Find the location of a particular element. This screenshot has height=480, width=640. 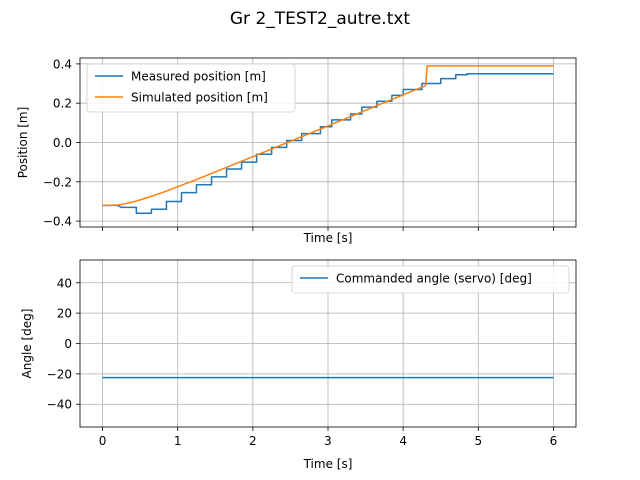

x-tick-label: 5 is located at coordinates (478, 441).